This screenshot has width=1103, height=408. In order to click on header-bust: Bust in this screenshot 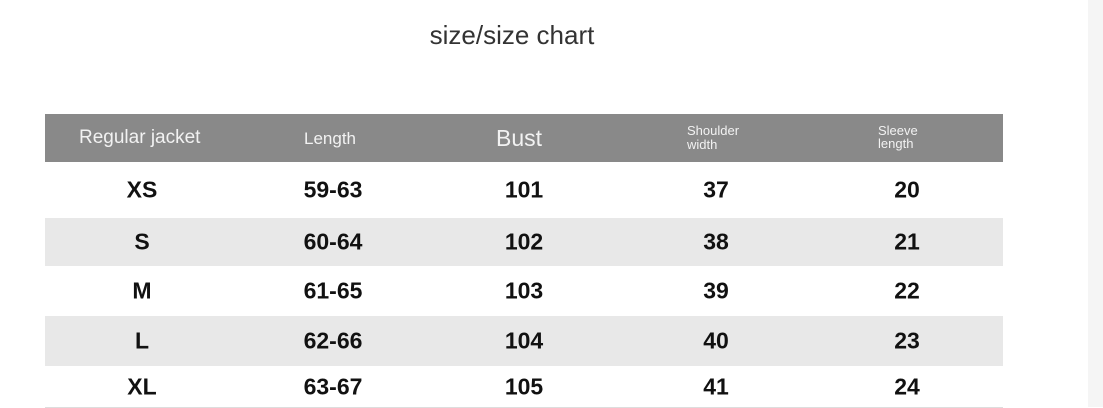, I will do `click(519, 138)`.